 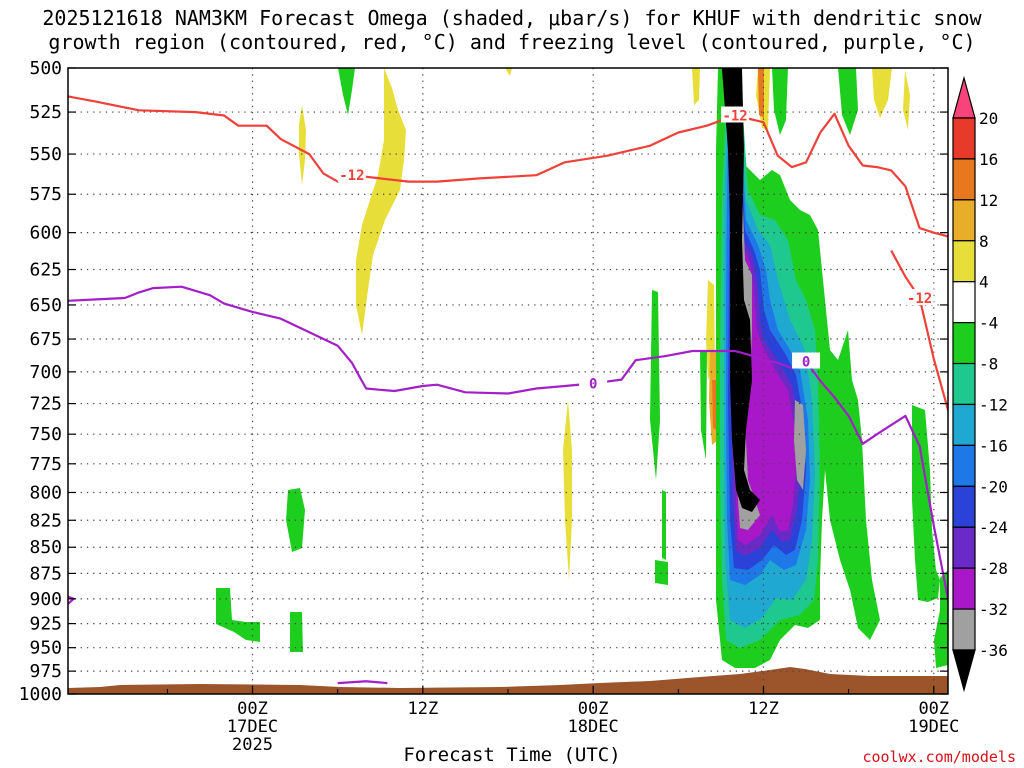 I want to click on x-tick-label: 19DEC, so click(x=933, y=727).